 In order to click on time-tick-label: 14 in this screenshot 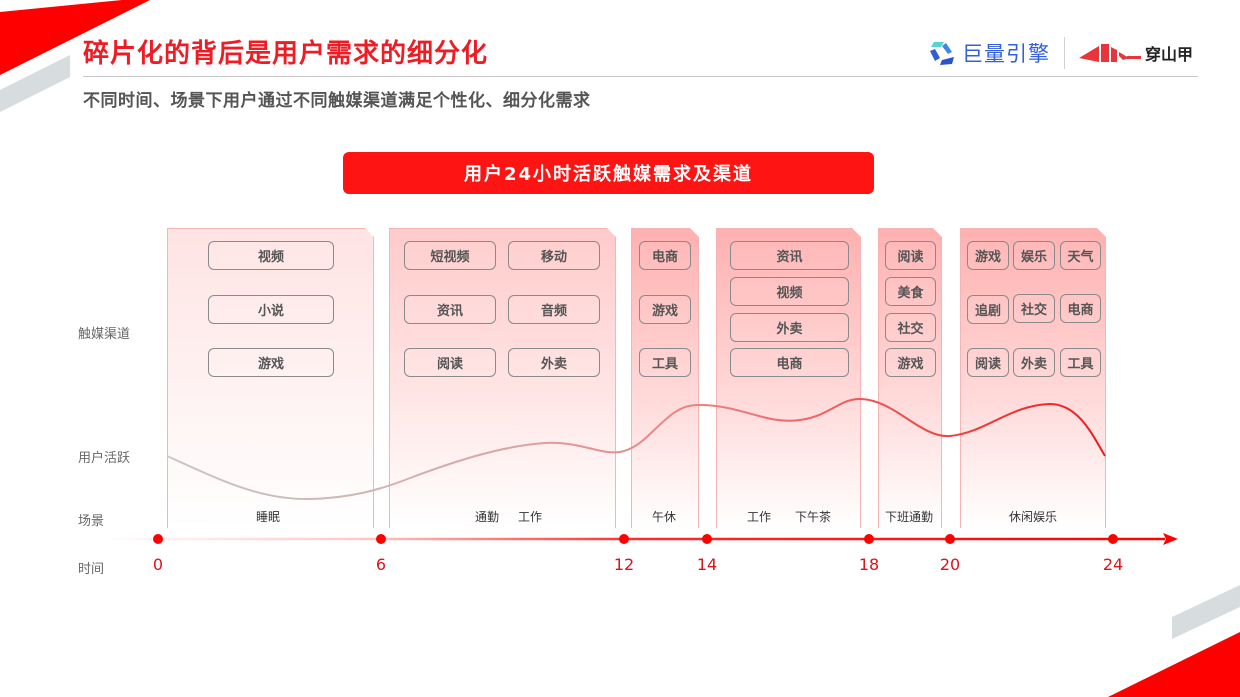, I will do `click(707, 564)`.